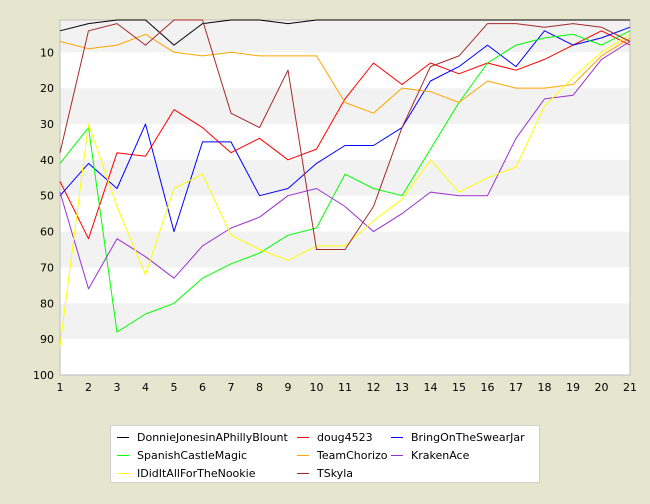 This screenshot has height=504, width=650. Describe the element at coordinates (174, 387) in the screenshot. I see `x-tick-label: 5` at that location.